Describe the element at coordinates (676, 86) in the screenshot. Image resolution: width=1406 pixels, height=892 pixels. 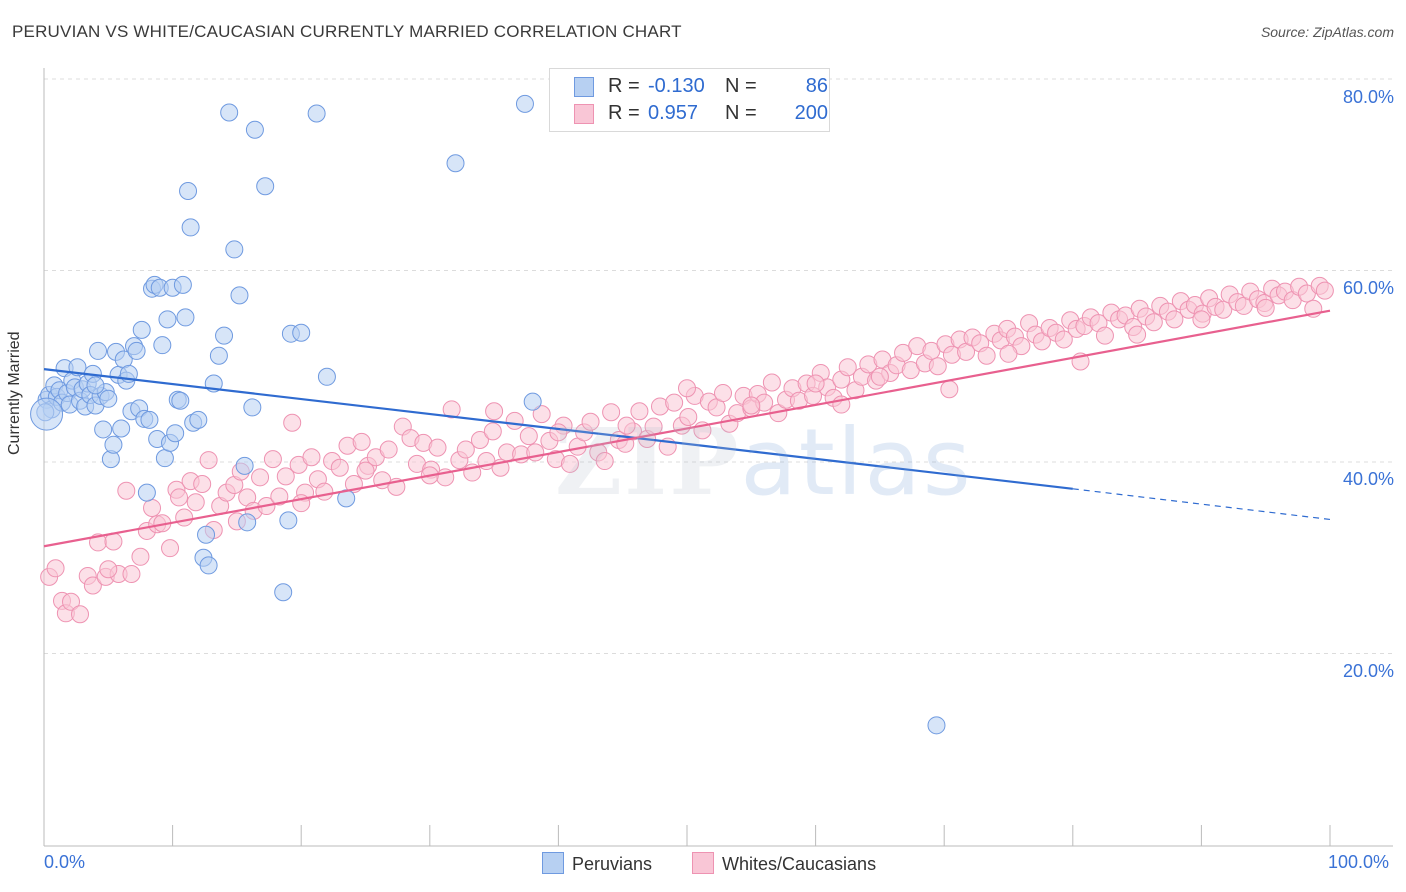
I see `legend-r-value-peruvians: -0.130` at that location.